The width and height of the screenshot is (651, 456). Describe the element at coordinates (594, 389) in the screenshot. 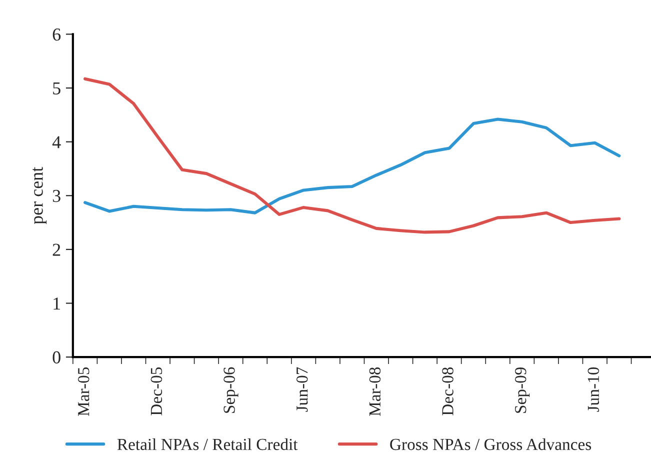

I see `x-tick-label: Jun-10` at that location.